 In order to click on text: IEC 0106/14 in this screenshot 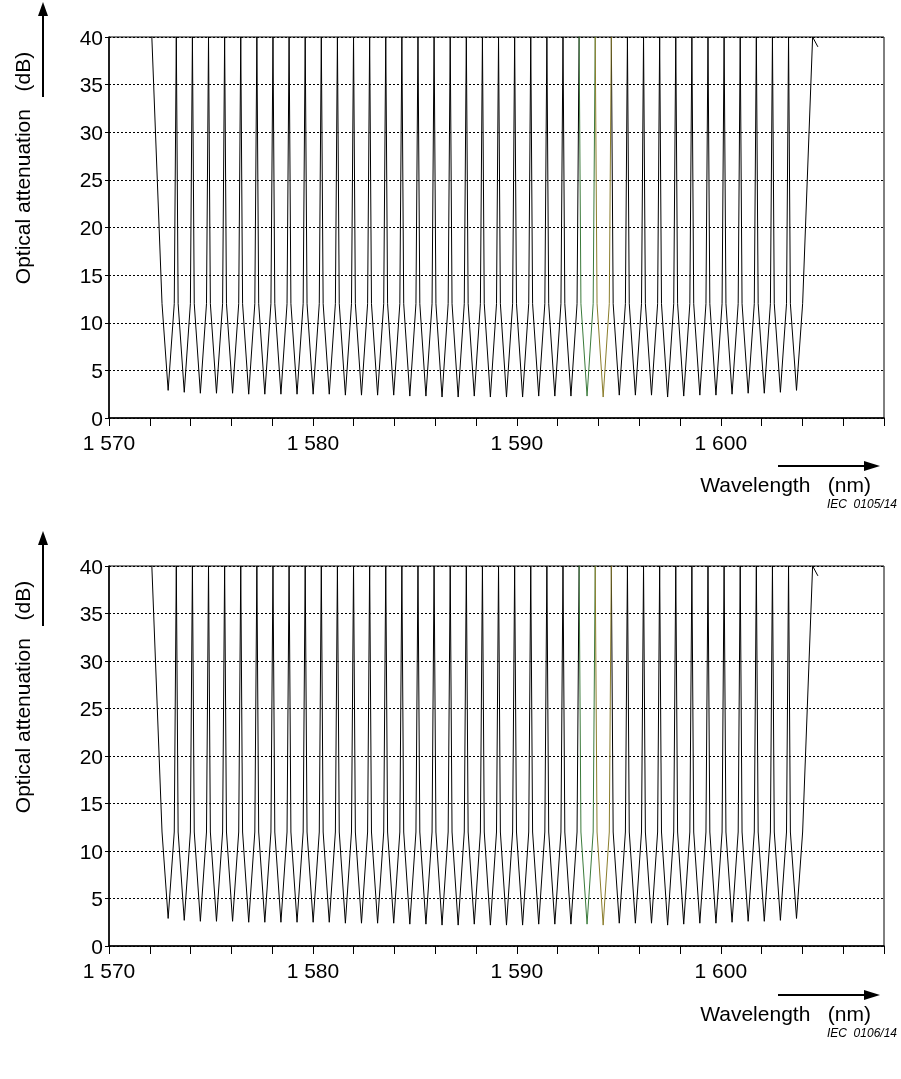, I will do `click(862, 1033)`.